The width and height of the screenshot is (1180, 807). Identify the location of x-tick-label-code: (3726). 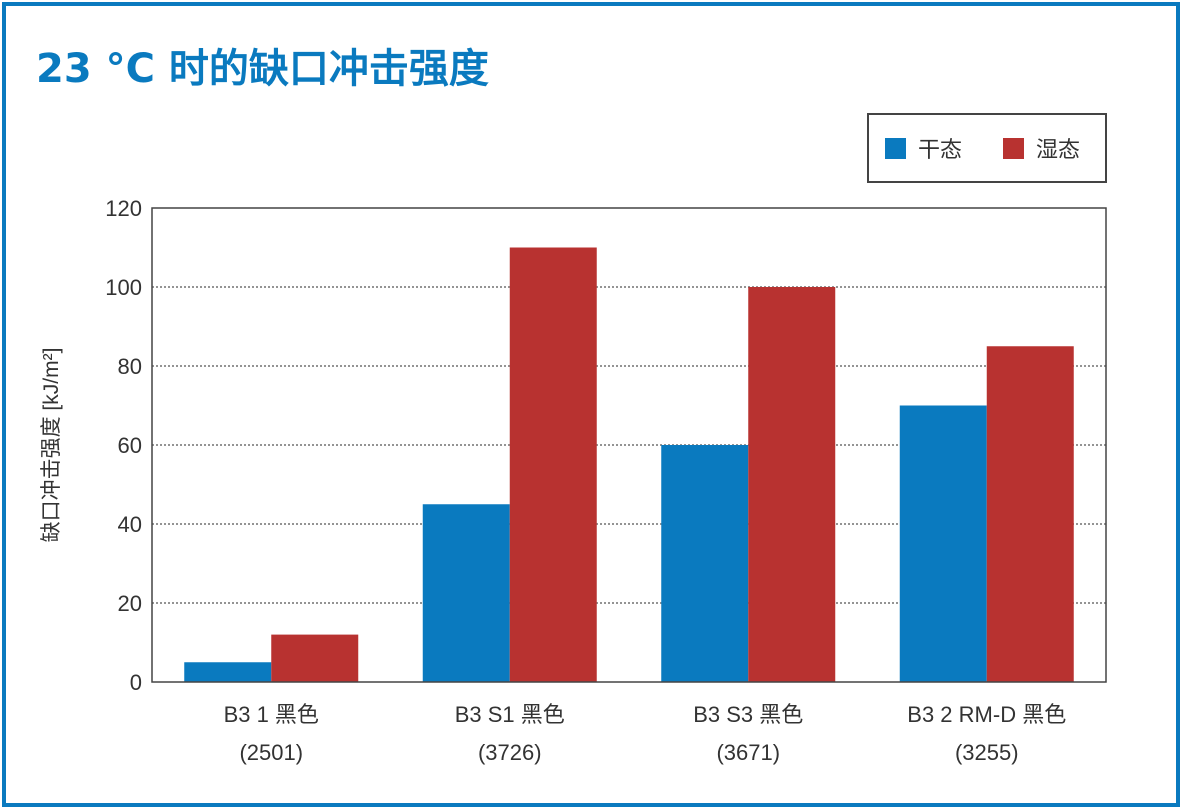
(510, 752).